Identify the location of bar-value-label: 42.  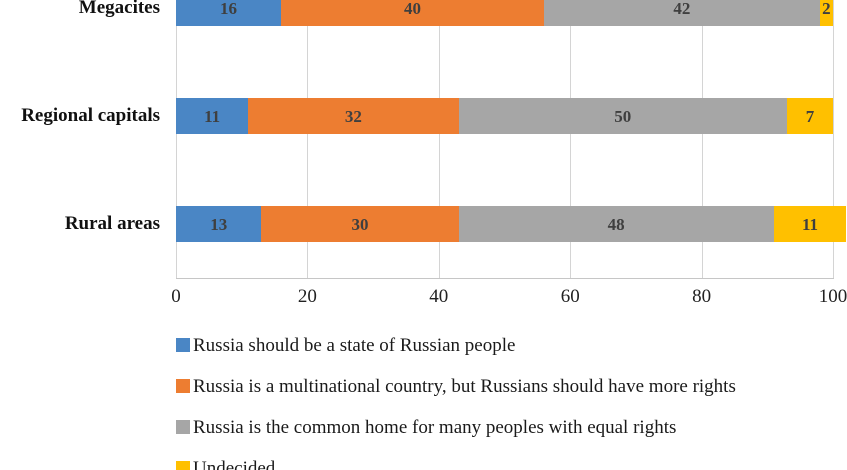
(682, 9).